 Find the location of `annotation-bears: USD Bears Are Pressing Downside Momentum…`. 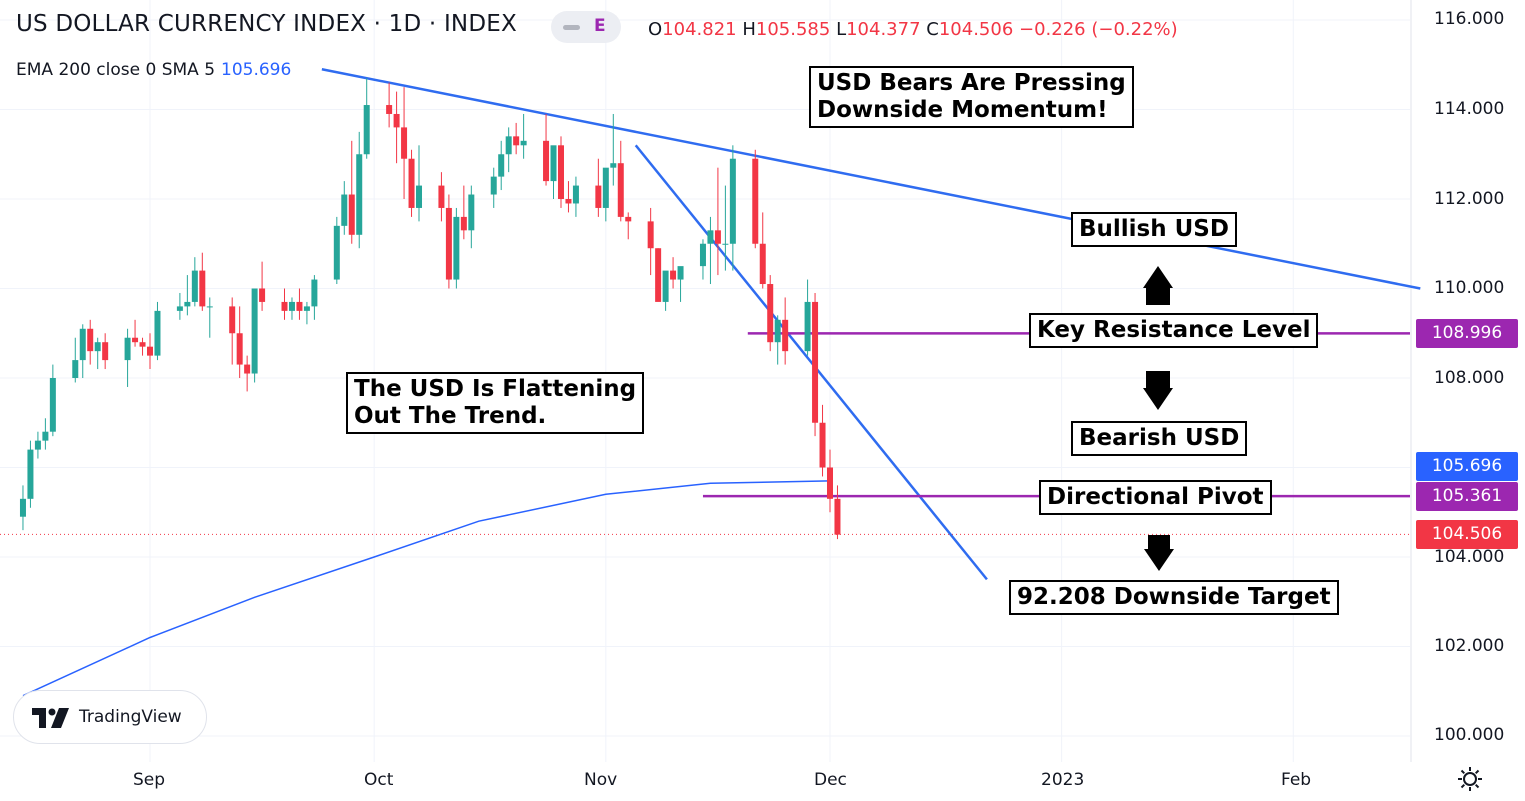

annotation-bears: USD Bears Are Pressing Downside Momentum… is located at coordinates (971, 97).